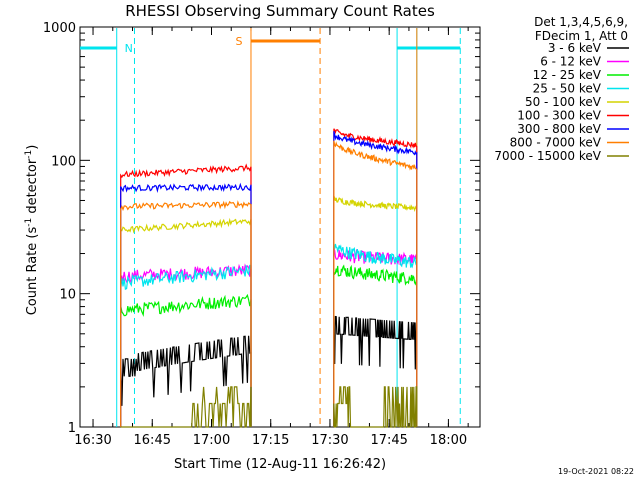 The image size is (640, 480). I want to click on y-axis-label: Count Rate (s-1 detector-1), so click(32, 230).